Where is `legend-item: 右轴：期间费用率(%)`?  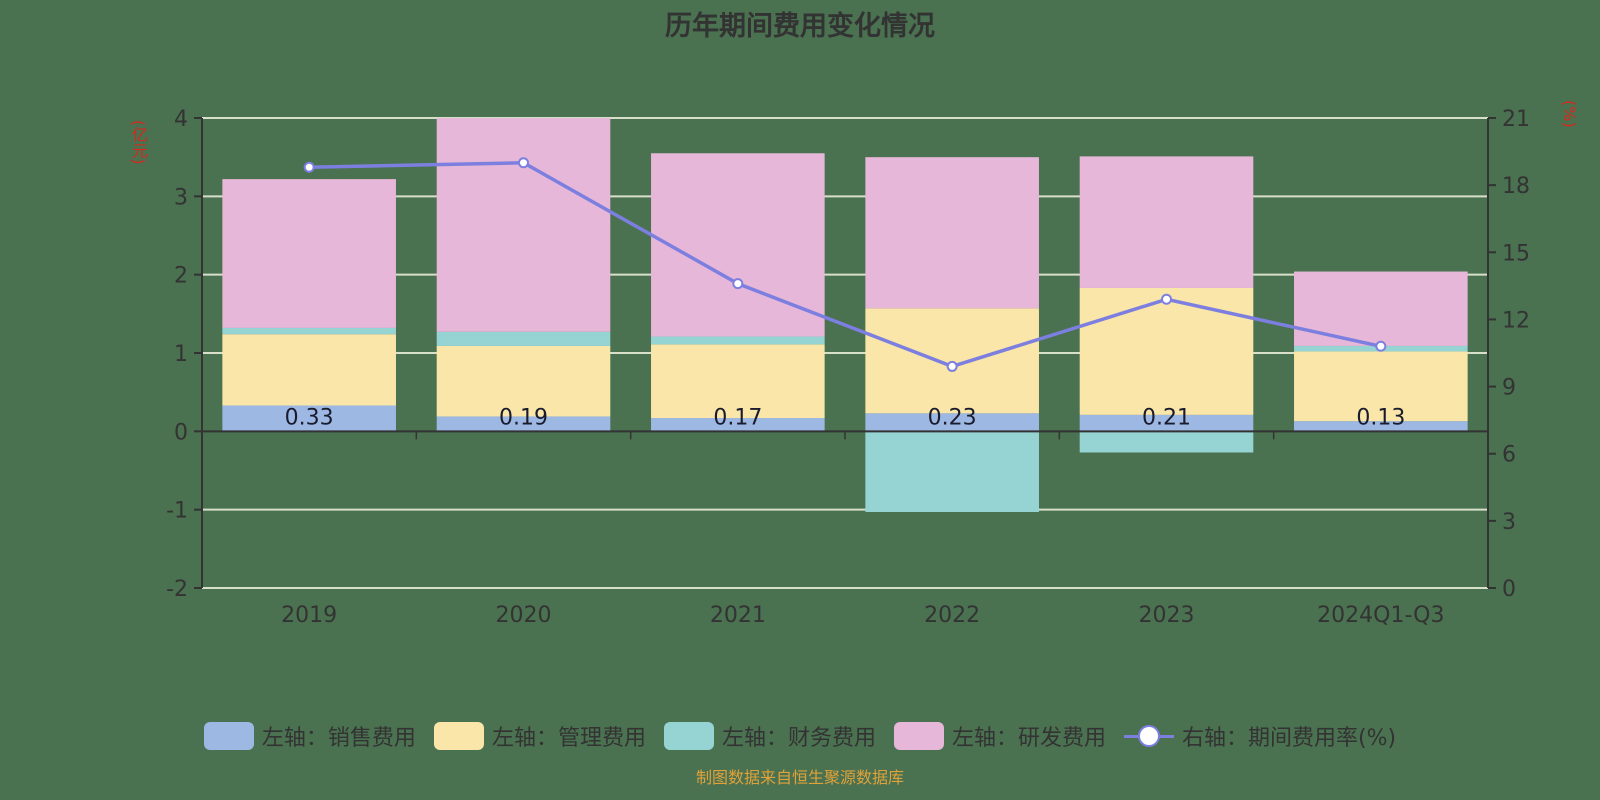 legend-item: 右轴：期间费用率(%) is located at coordinates (1260, 736).